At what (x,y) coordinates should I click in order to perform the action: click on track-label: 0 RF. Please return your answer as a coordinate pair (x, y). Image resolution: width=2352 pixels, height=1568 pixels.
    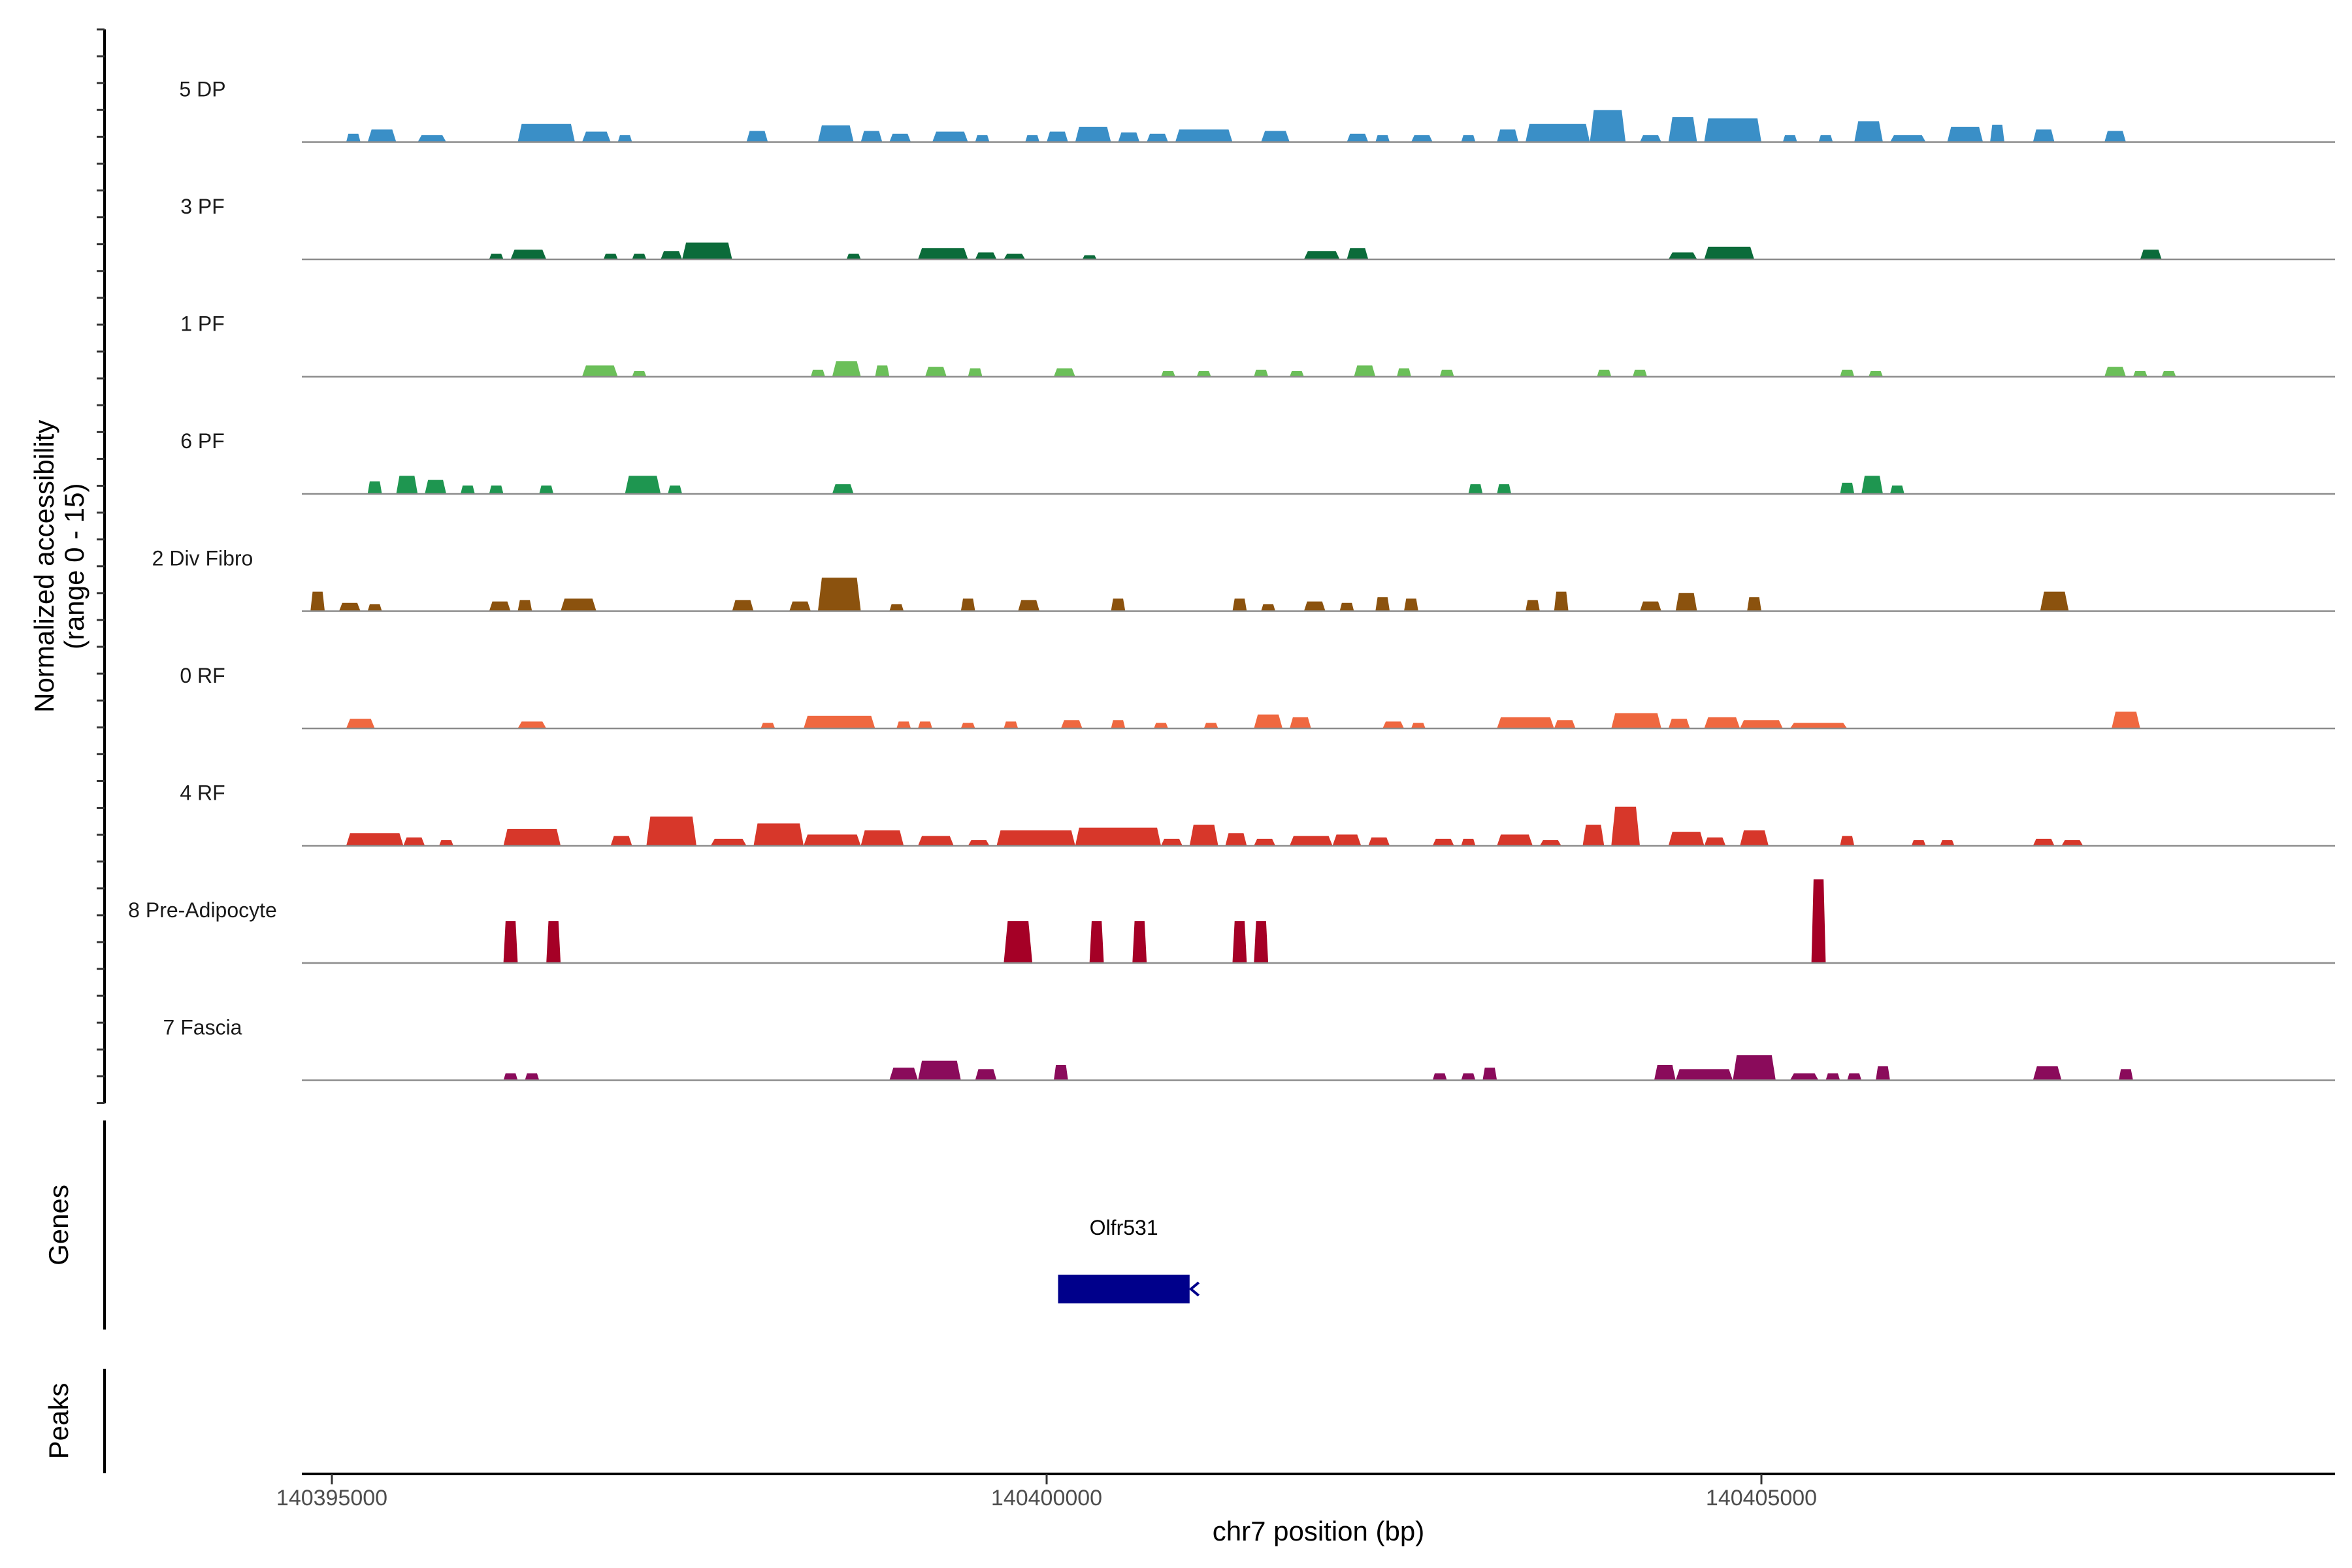
    Looking at the image, I should click on (202, 675).